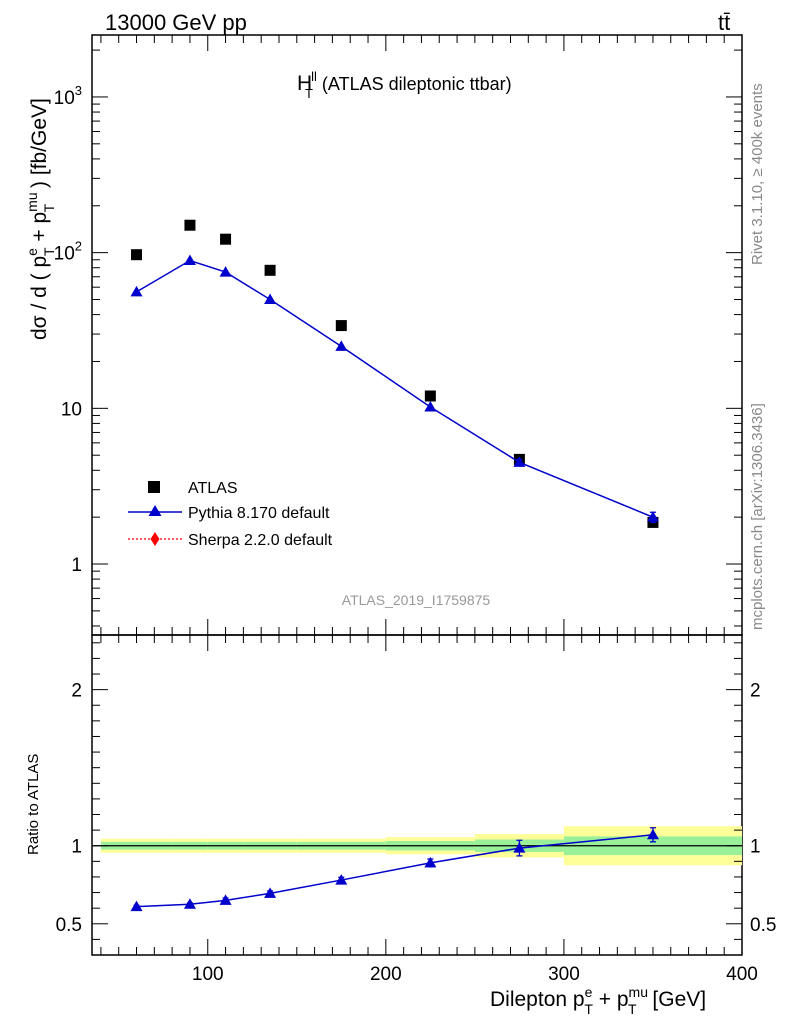  Describe the element at coordinates (155, 510) in the screenshot. I see `legend-pythia-marker` at that location.